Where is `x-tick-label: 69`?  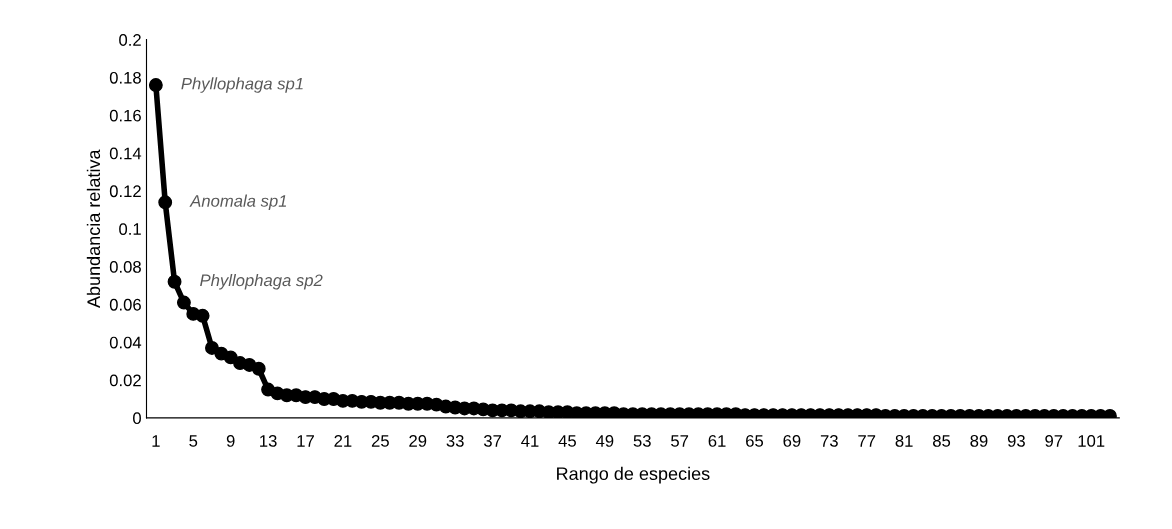
x-tick-label: 69 is located at coordinates (792, 441).